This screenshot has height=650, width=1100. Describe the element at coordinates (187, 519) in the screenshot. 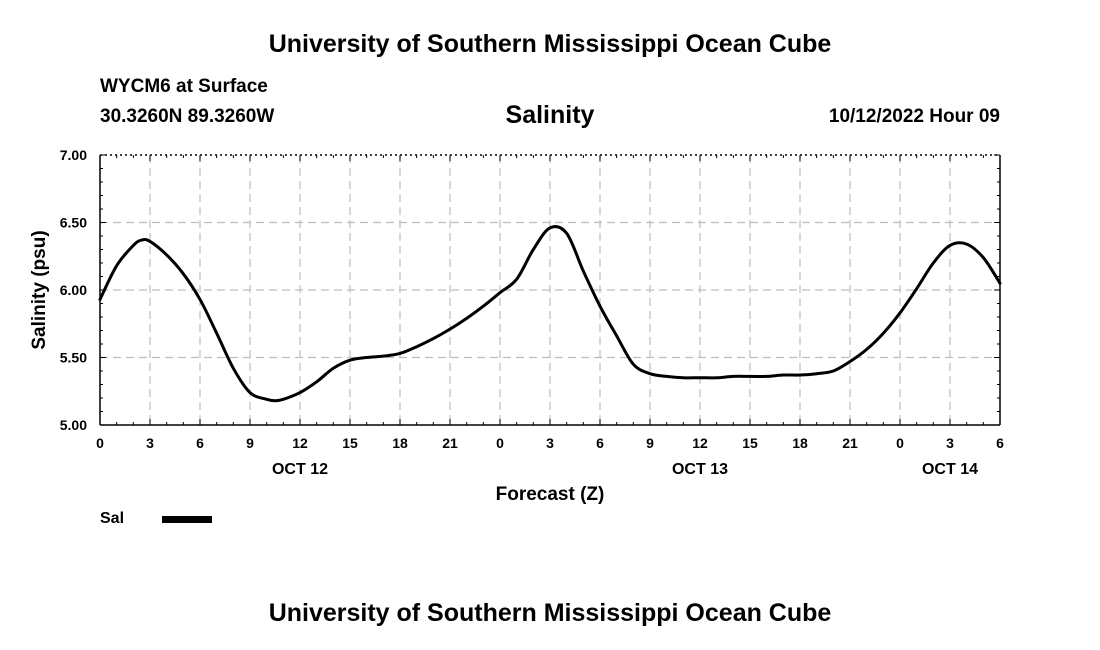

I see `legend-swatch` at that location.